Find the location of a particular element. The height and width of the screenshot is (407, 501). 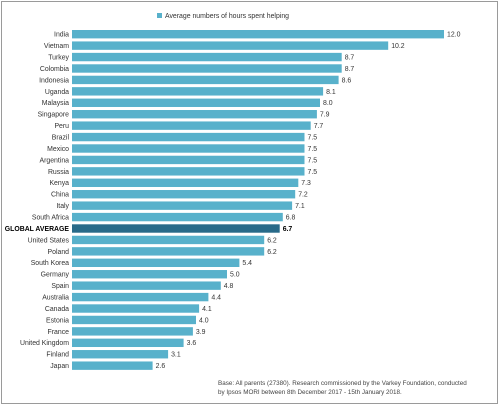

bar-indonesia is located at coordinates (205, 80).